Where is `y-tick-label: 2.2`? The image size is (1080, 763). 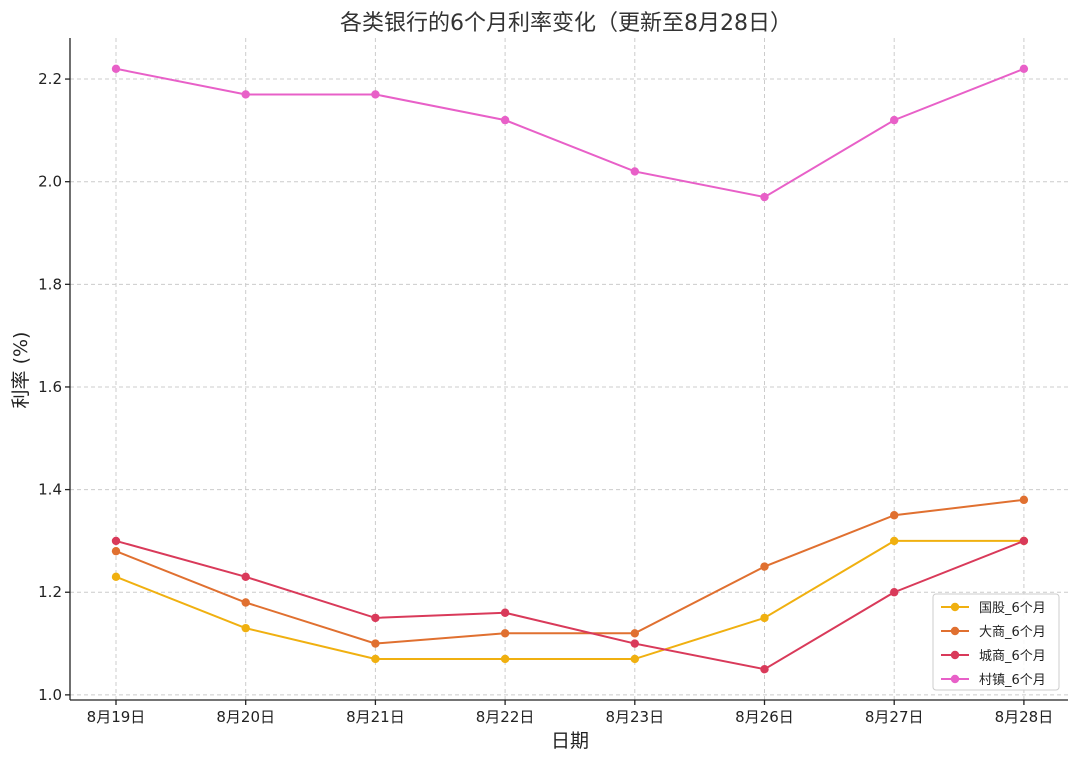
y-tick-label: 2.2 is located at coordinates (50, 79).